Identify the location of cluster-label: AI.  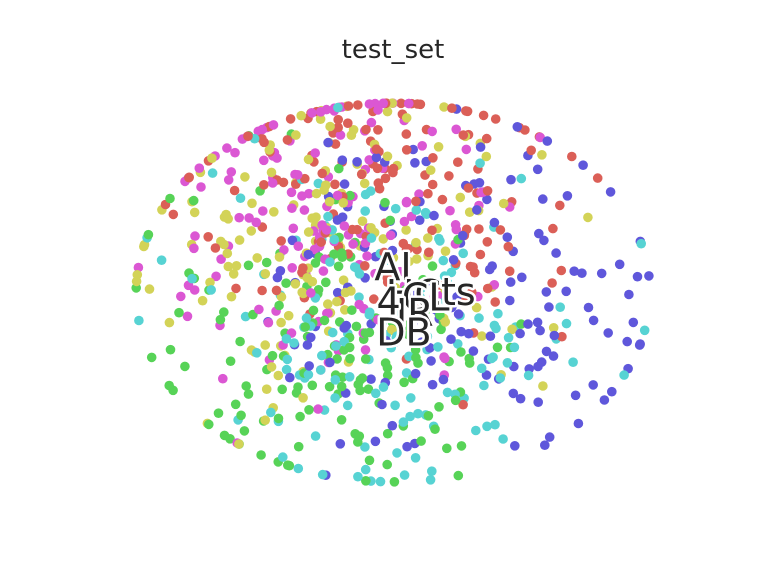
(392, 267).